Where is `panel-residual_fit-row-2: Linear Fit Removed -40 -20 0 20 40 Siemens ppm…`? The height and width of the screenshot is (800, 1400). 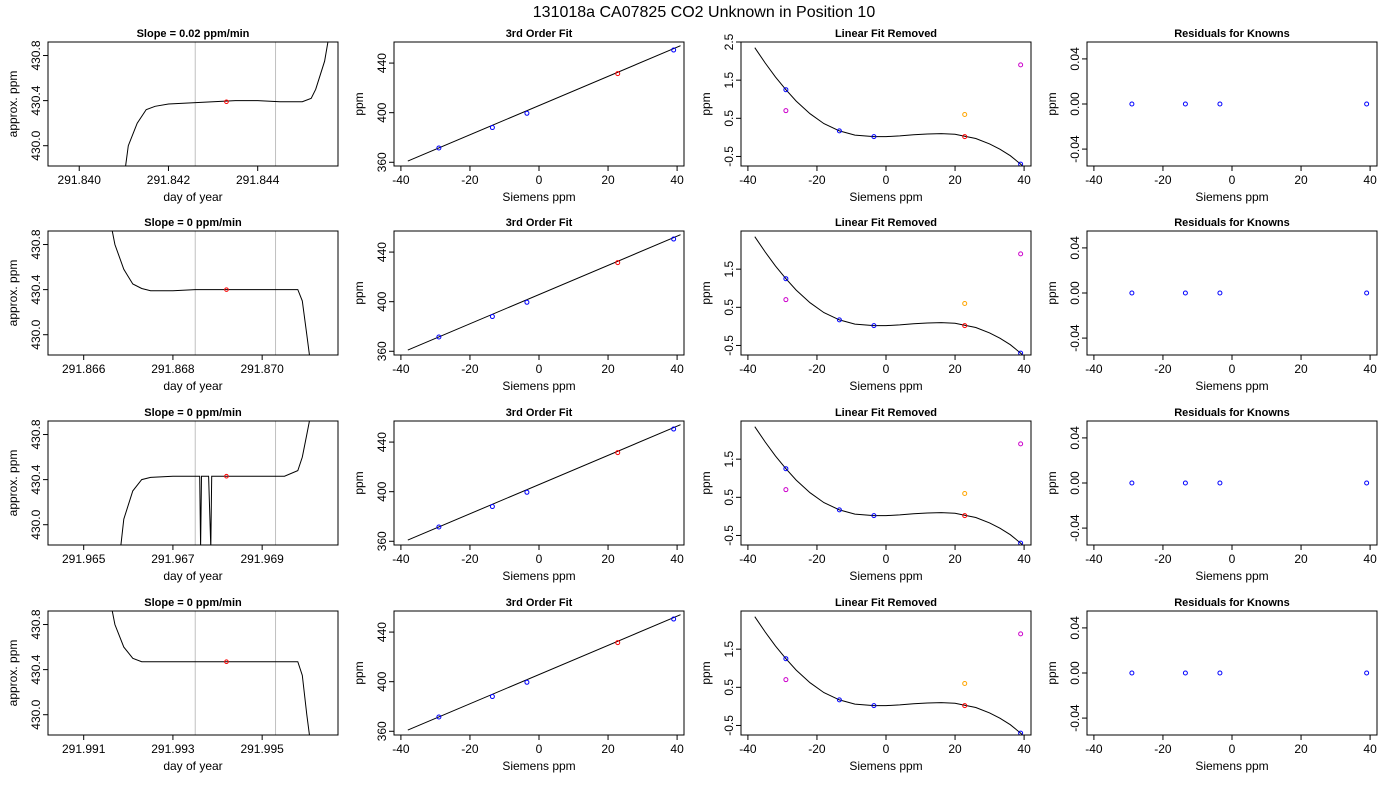 panel-residual_fit-row-2: Linear Fit Removed -40 -20 0 20 40 Siemens ppm… is located at coordinates (865, 305).